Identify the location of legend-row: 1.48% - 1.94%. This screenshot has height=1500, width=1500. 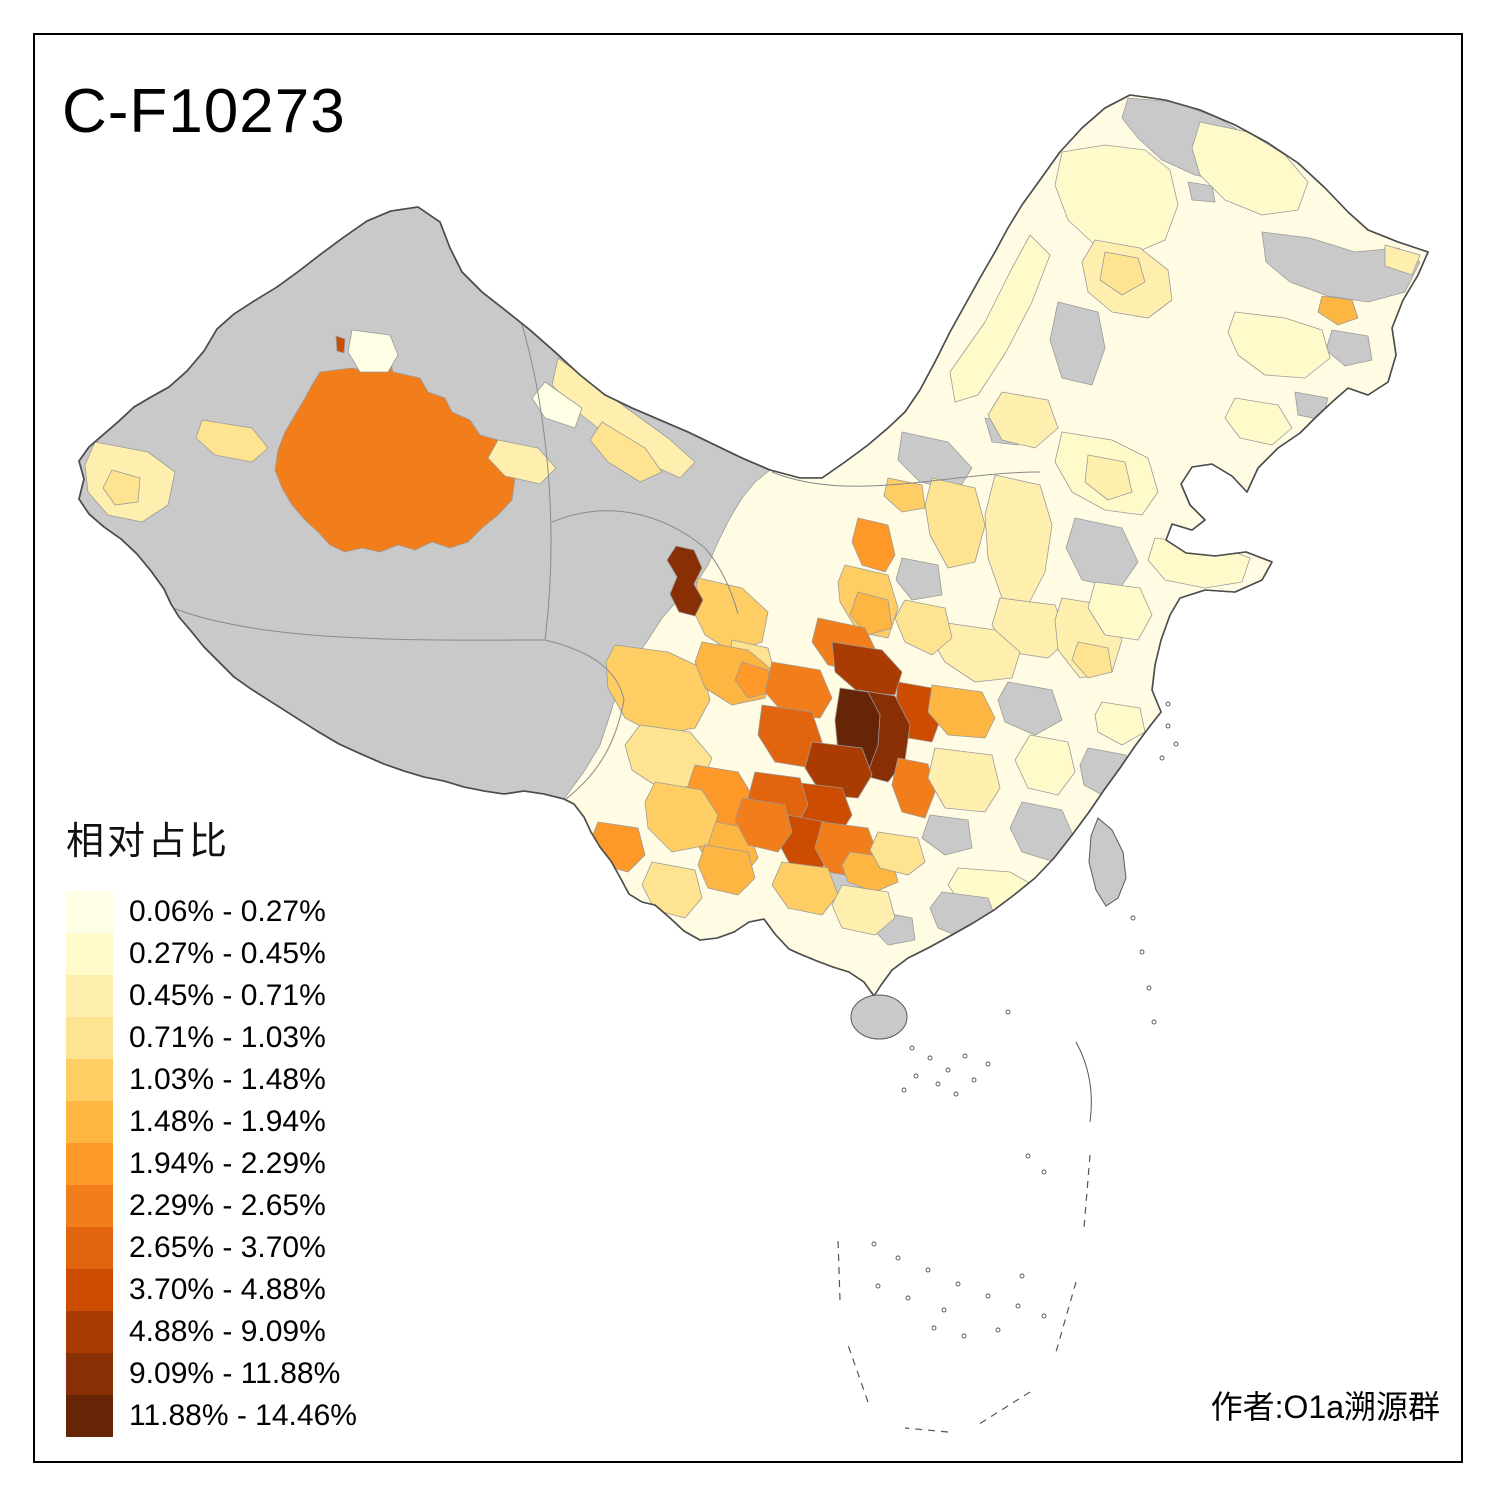
(211, 1122).